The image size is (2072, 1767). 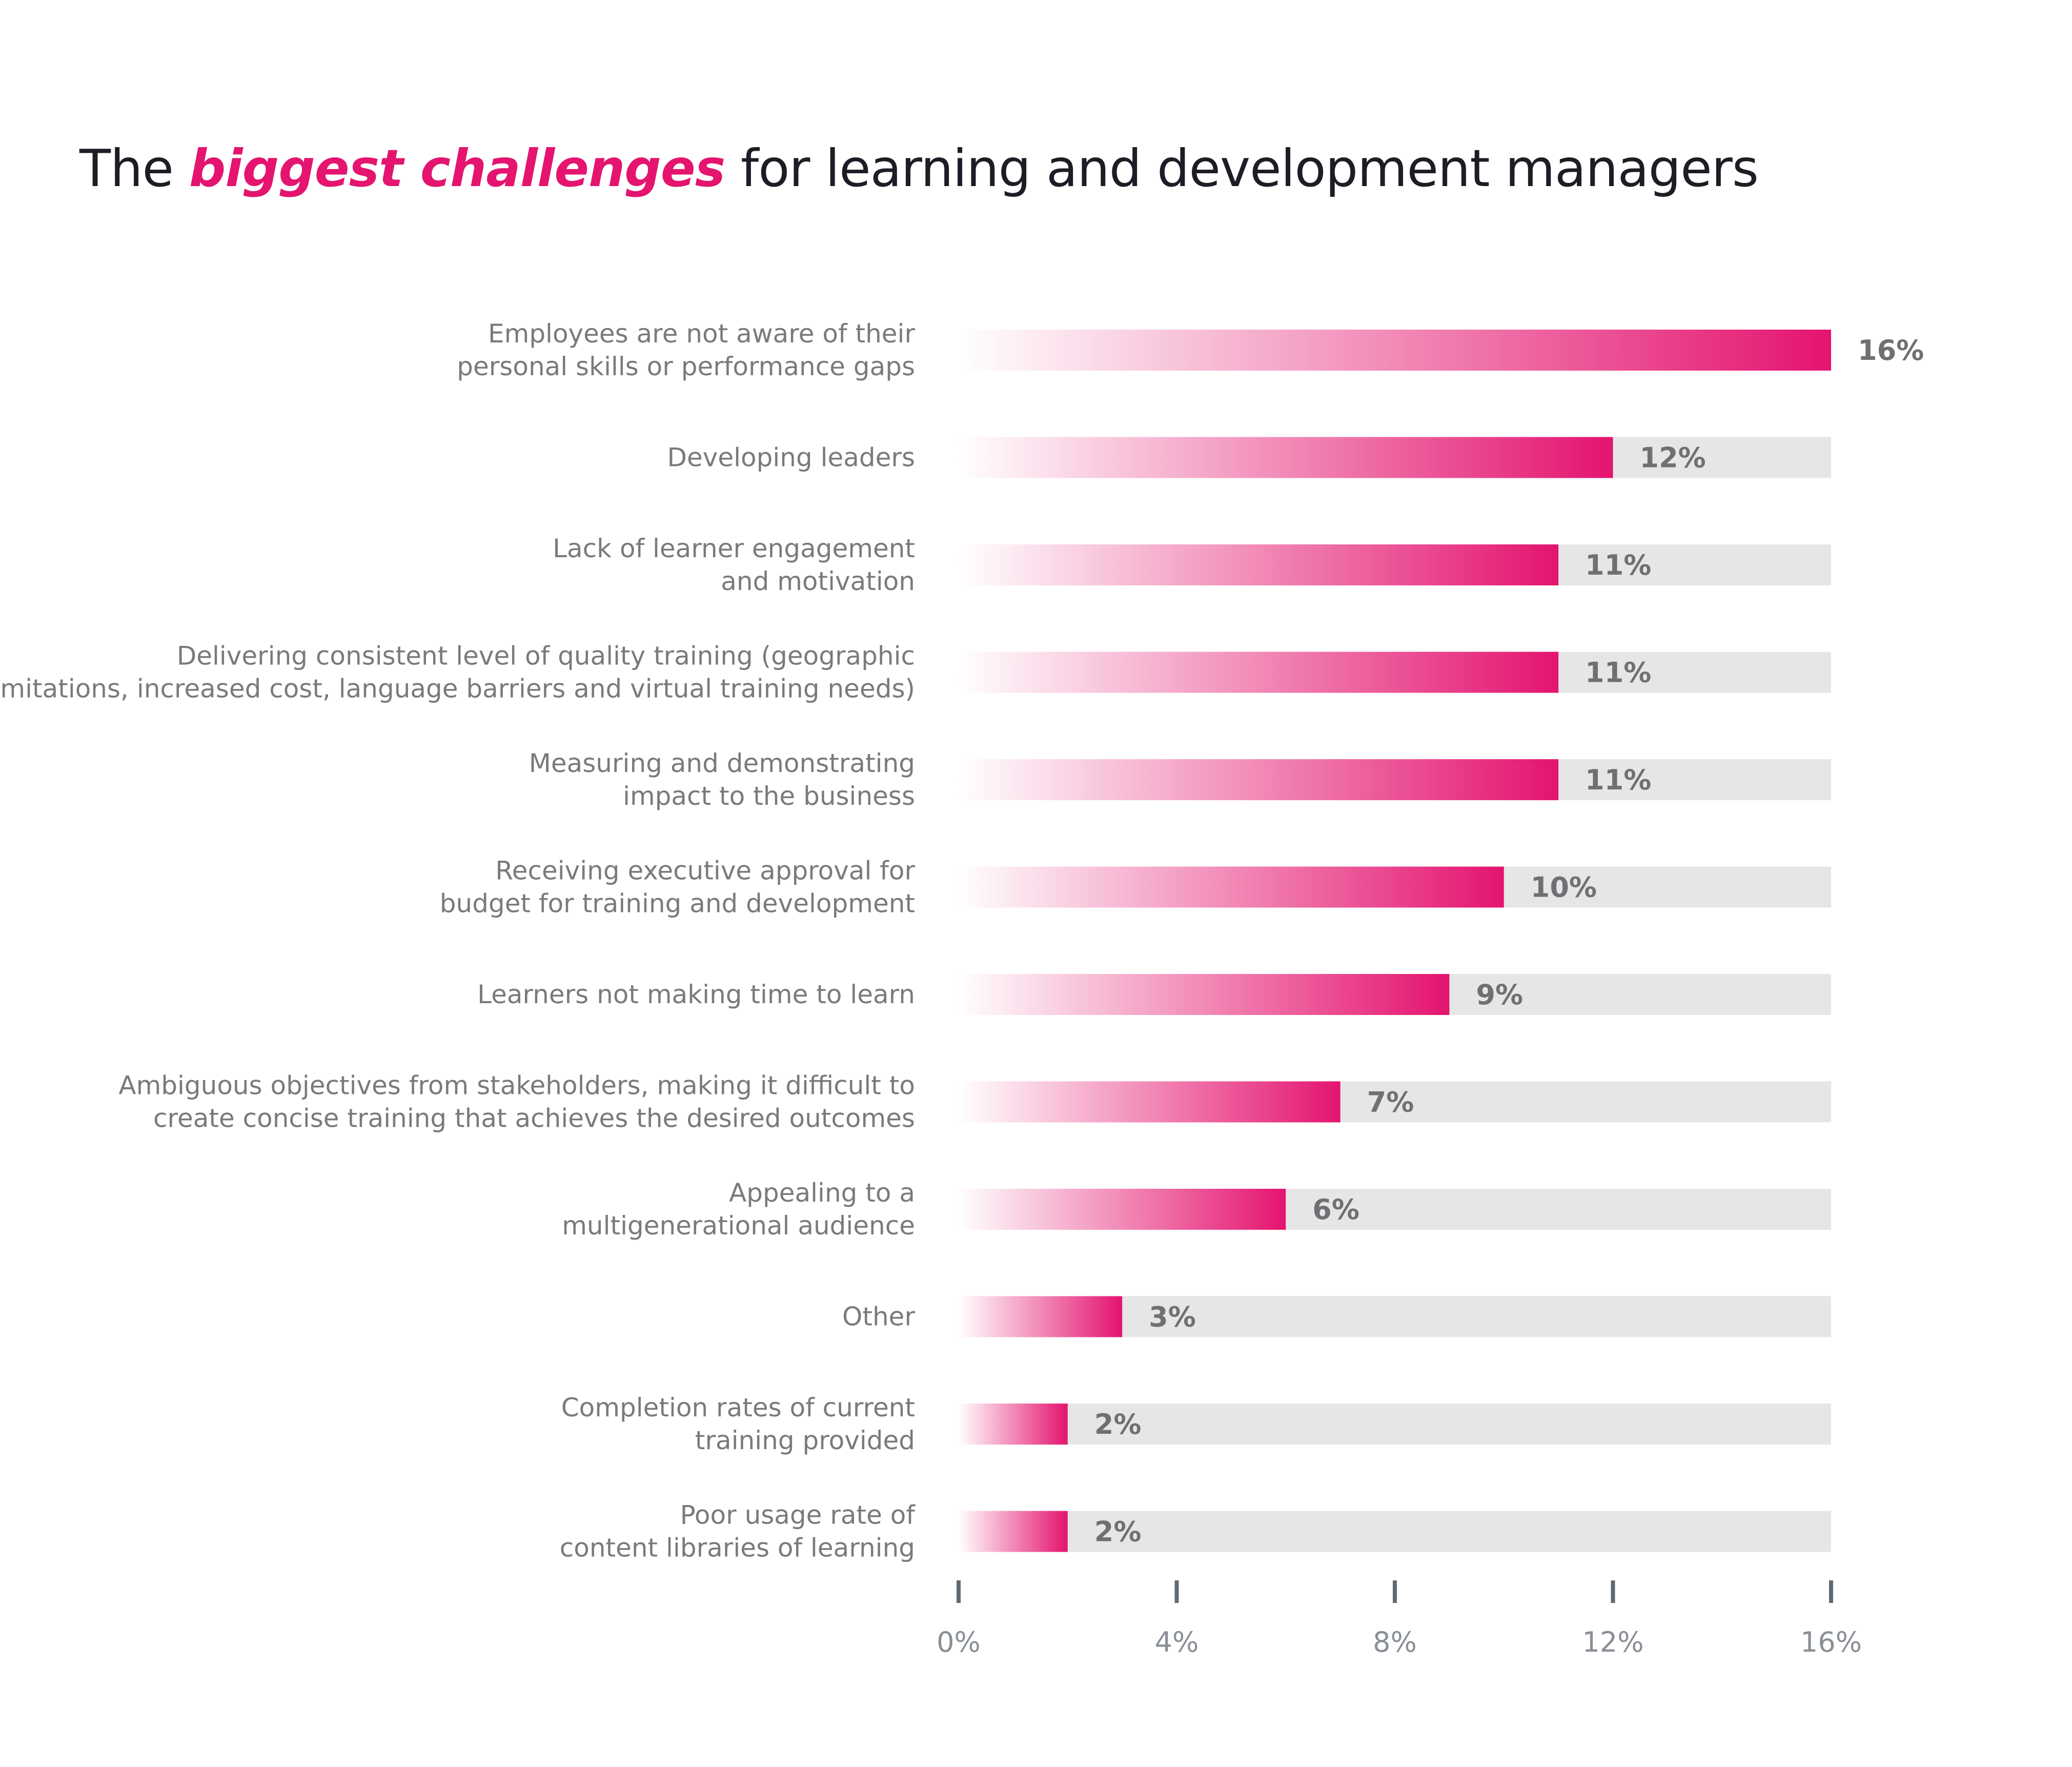 I want to click on value-label: 3%, so click(x=1172, y=1317).